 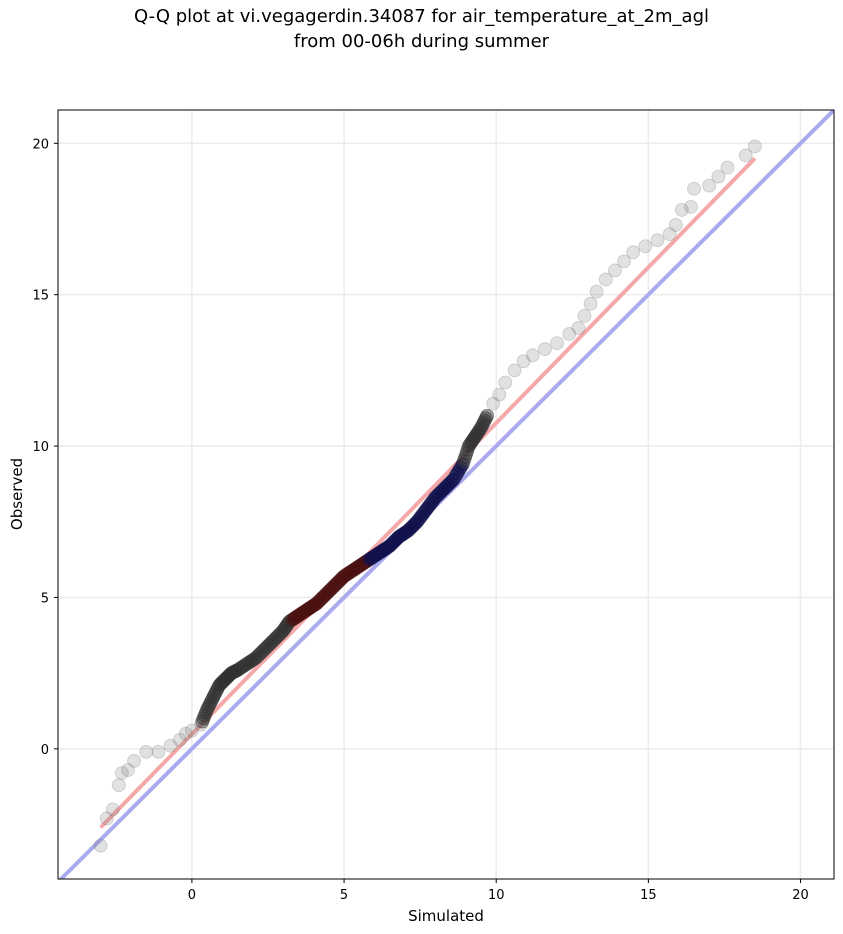 What do you see at coordinates (800, 895) in the screenshot?
I see `x-tick-label: 20` at bounding box center [800, 895].